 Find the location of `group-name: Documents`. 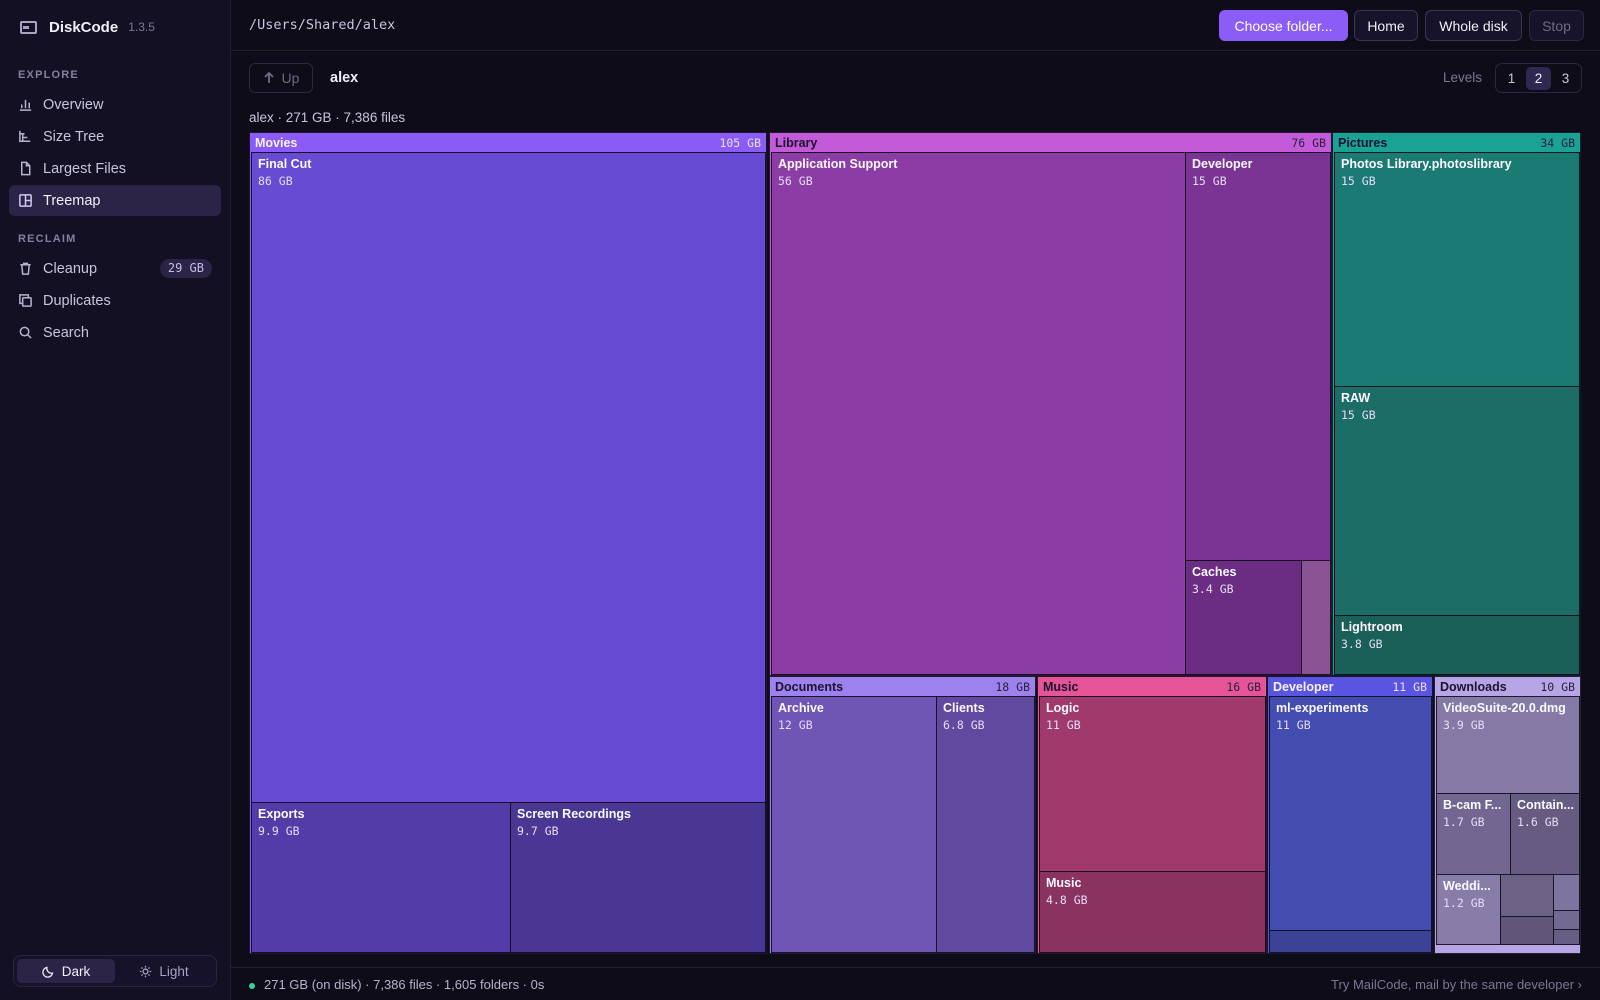

group-name: Documents is located at coordinates (809, 687).